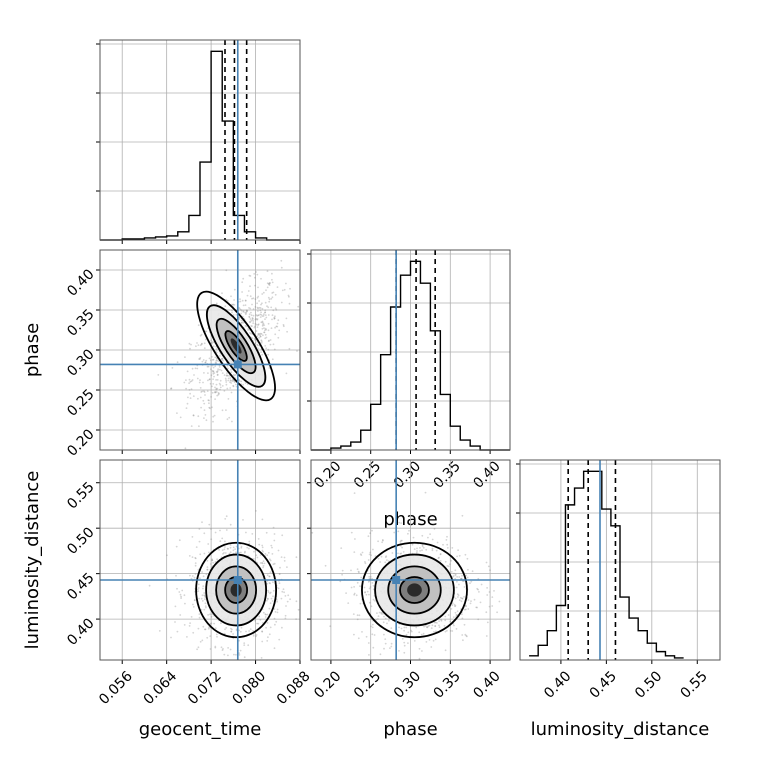 The height and width of the screenshot is (760, 760). What do you see at coordinates (205, 688) in the screenshot?
I see `x-tick-label: 0.072` at bounding box center [205, 688].